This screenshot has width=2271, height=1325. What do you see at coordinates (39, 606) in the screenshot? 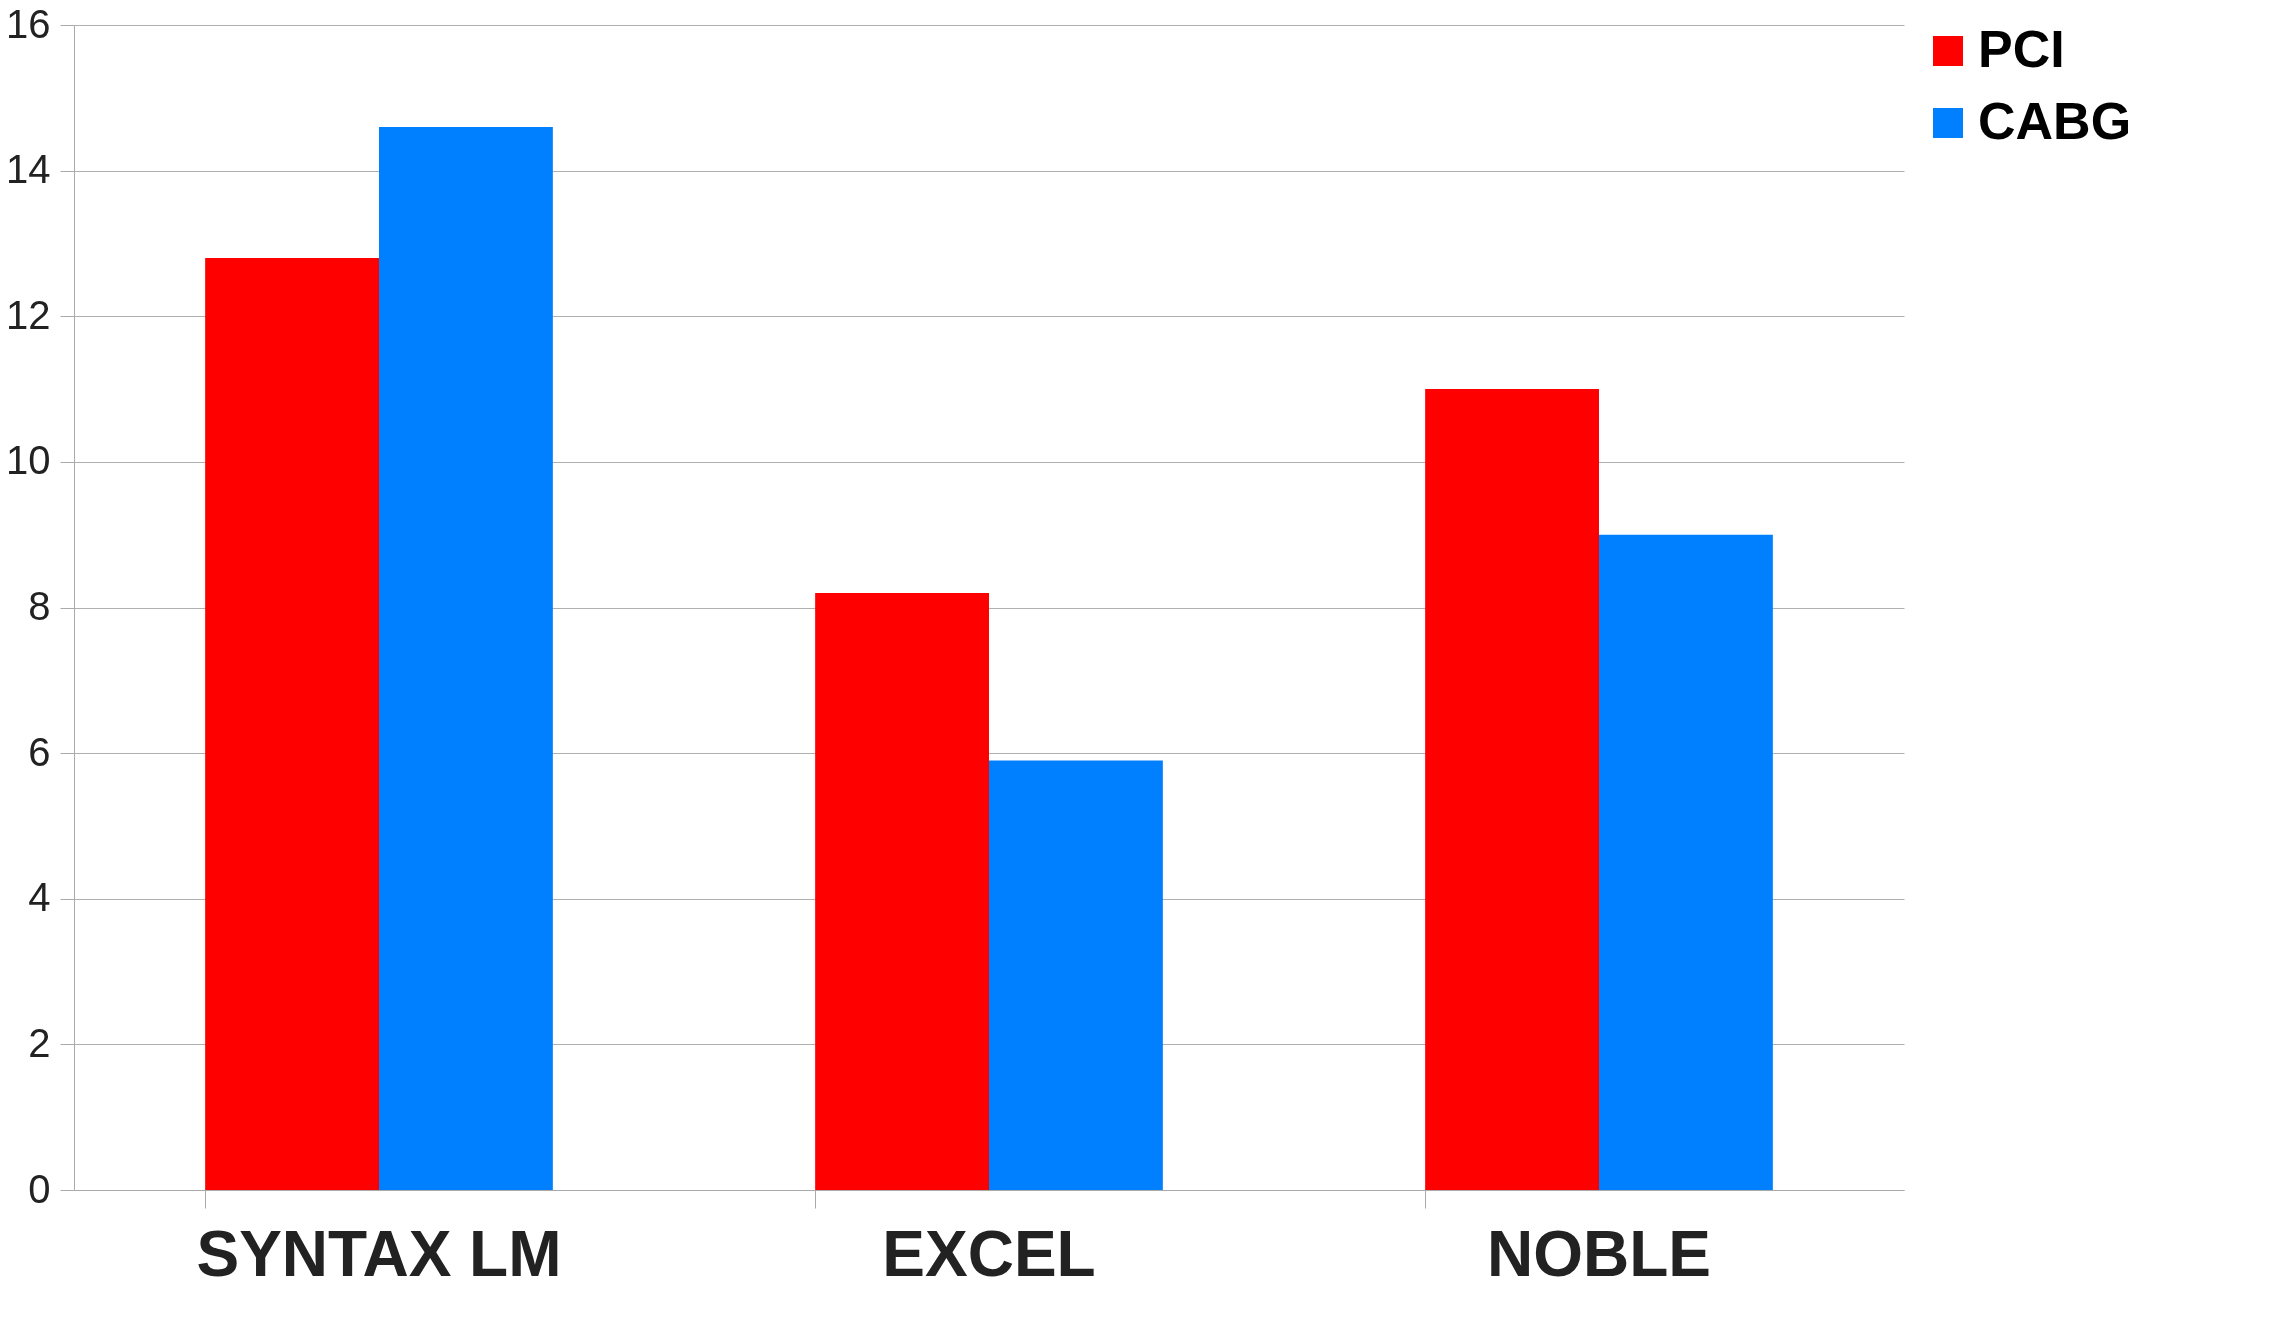
I see `y-tick-label: 8` at bounding box center [39, 606].